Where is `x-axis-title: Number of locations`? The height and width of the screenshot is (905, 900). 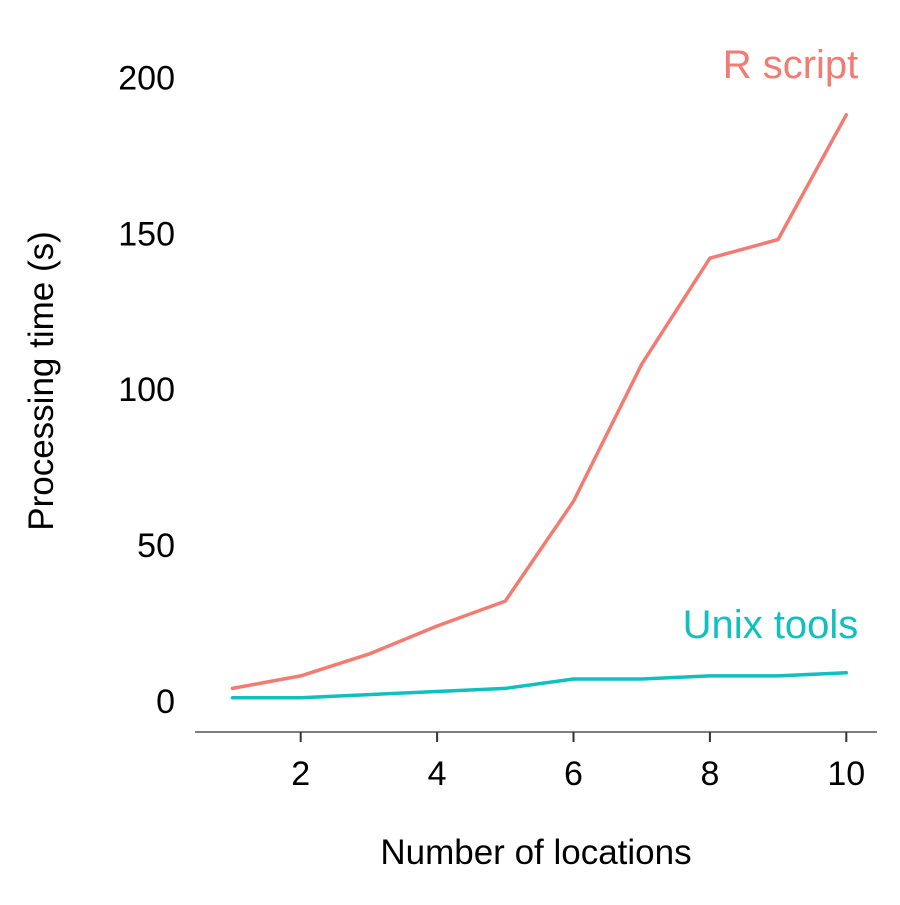 x-axis-title: Number of locations is located at coordinates (535, 852).